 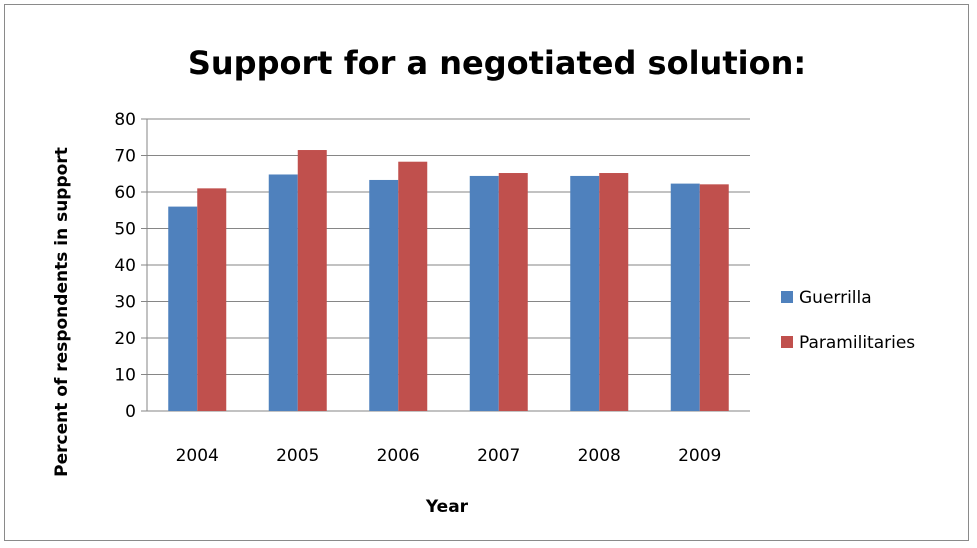 I want to click on bar-paramilitaries-2004, so click(x=212, y=299).